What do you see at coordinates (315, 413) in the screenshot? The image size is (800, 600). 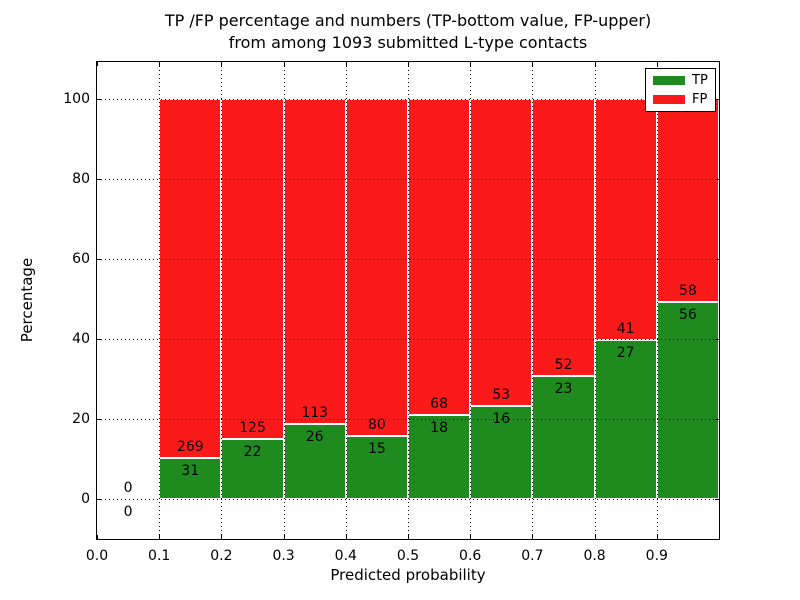 I see `fp-count-label: 113` at bounding box center [315, 413].